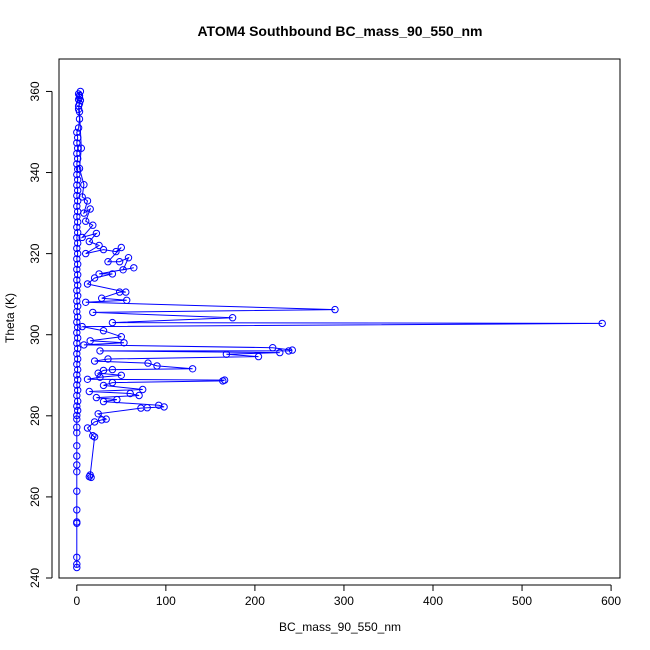 The width and height of the screenshot is (650, 650). Describe the element at coordinates (10, 318) in the screenshot. I see `y-axis-label: Theta (K)` at that location.